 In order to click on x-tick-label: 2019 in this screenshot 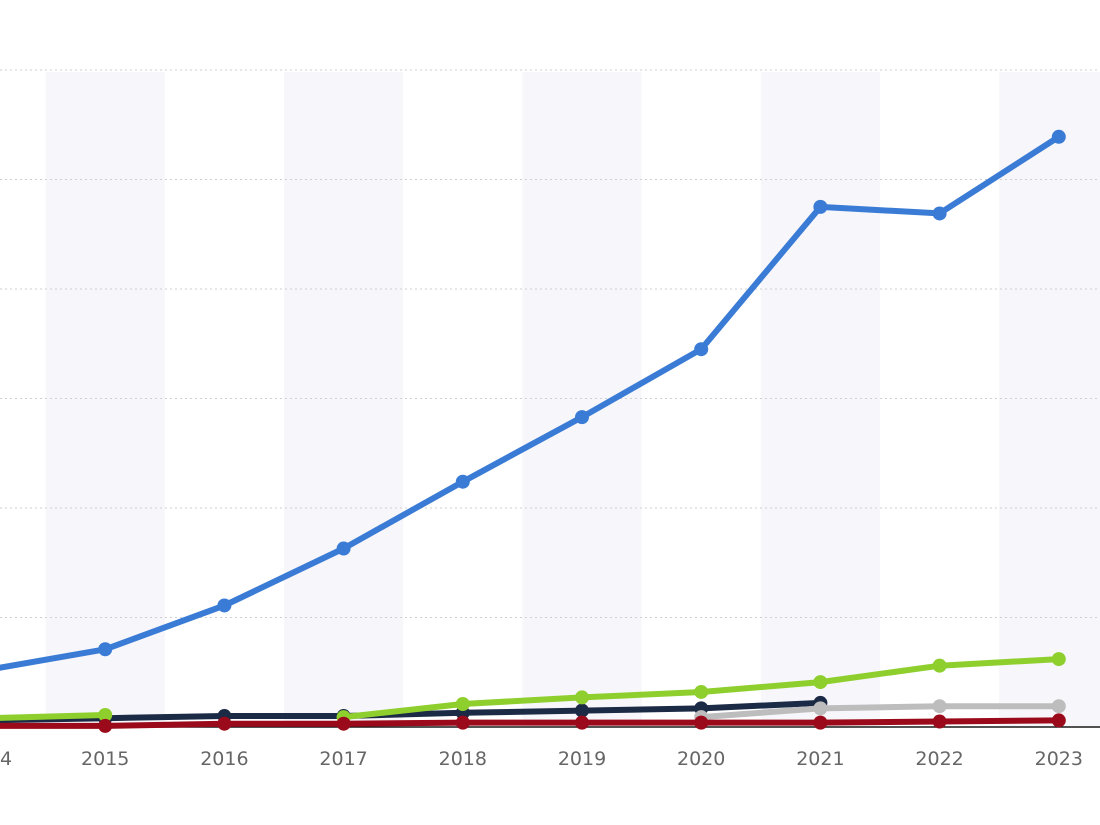, I will do `click(582, 759)`.